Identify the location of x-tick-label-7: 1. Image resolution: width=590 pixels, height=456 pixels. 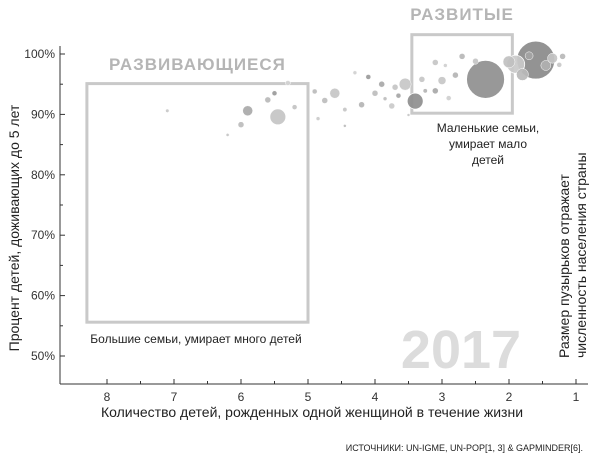
(576, 397).